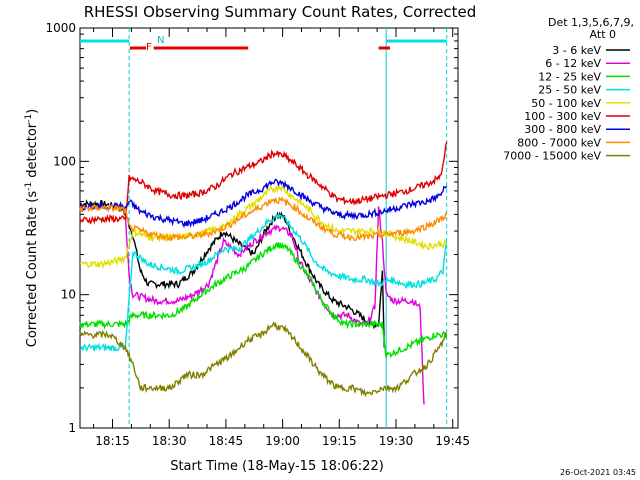 The height and width of the screenshot is (480, 640). I want to click on x-tick-label: 19:30, so click(396, 441).